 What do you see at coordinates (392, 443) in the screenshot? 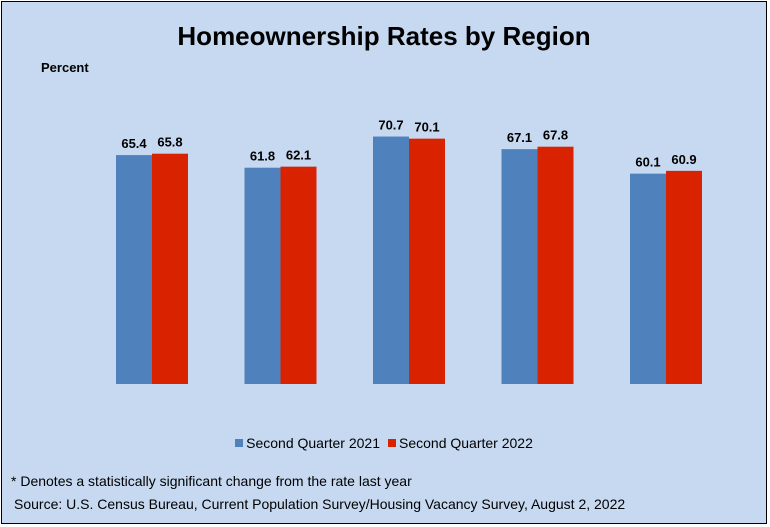
I see `legend-swatch-2022` at bounding box center [392, 443].